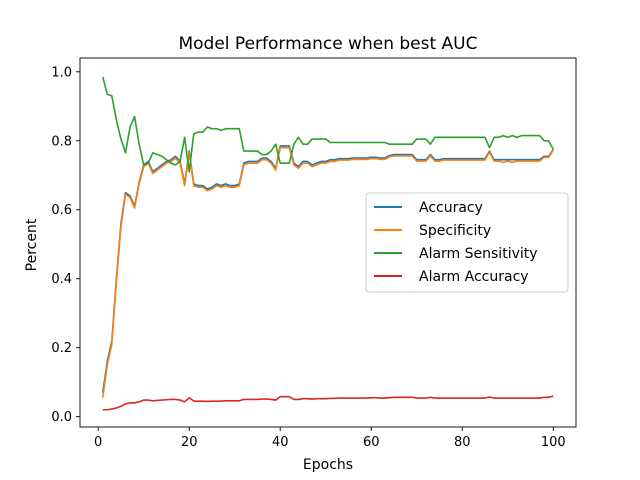 The height and width of the screenshot is (480, 640). I want to click on y-tick-label: 0.4, so click(61, 279).